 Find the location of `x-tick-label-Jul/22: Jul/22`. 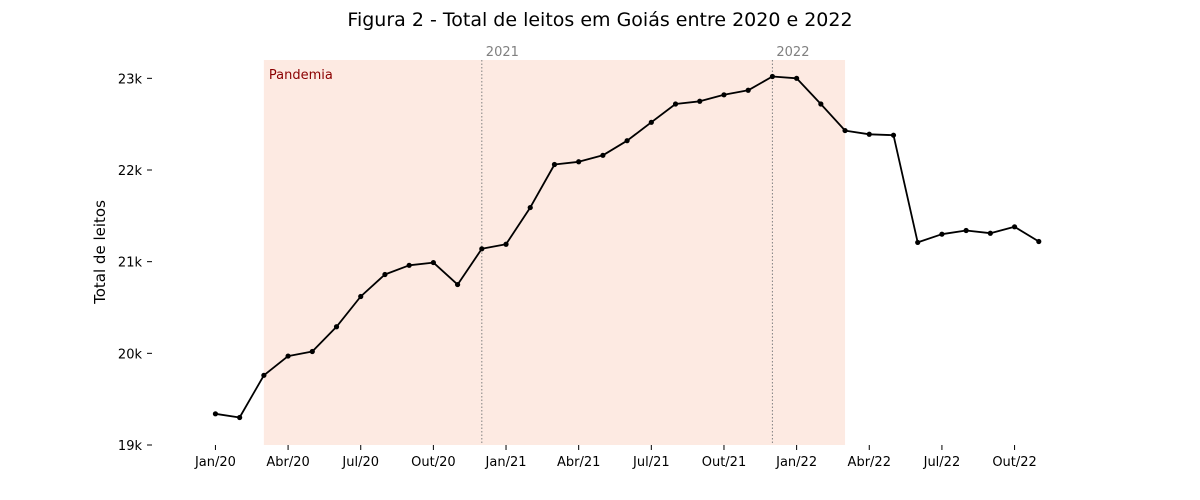

x-tick-label-Jul/22: Jul/22 is located at coordinates (942, 462).